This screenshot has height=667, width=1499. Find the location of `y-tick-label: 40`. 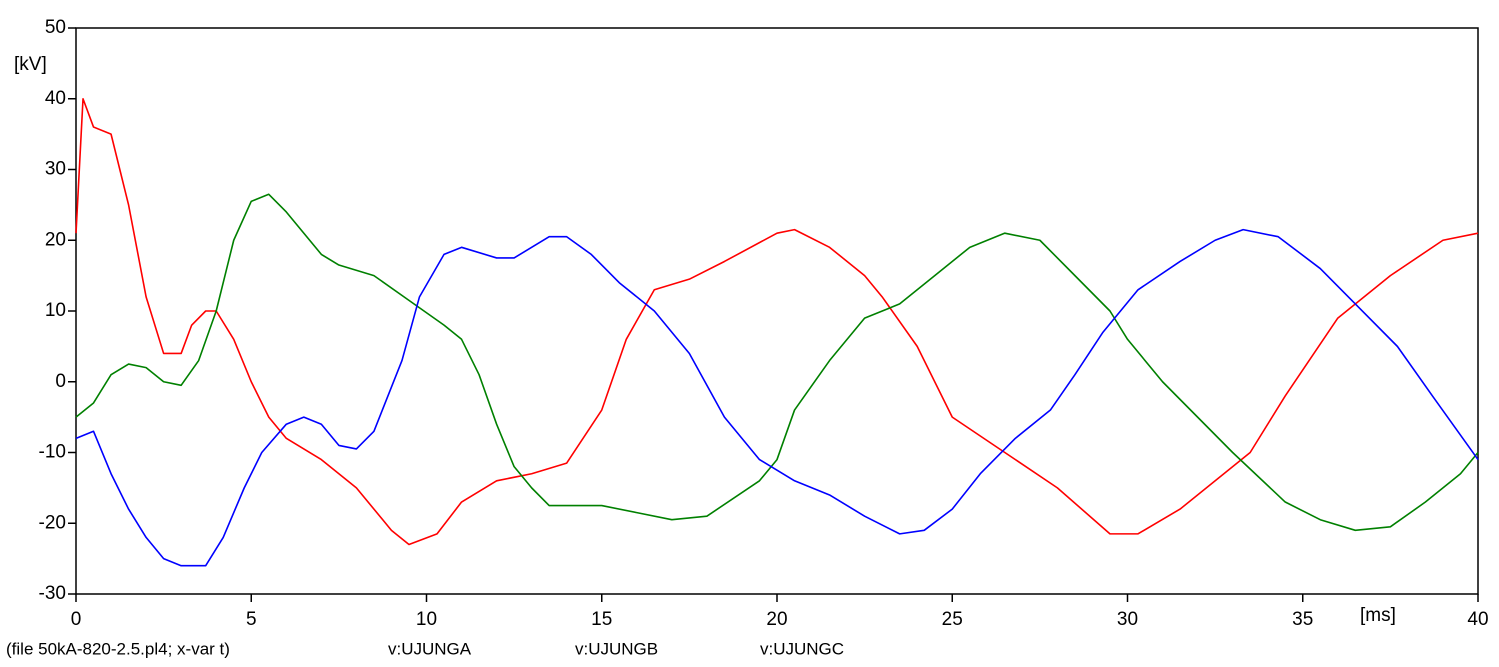

y-tick-label: 40 is located at coordinates (55, 98).